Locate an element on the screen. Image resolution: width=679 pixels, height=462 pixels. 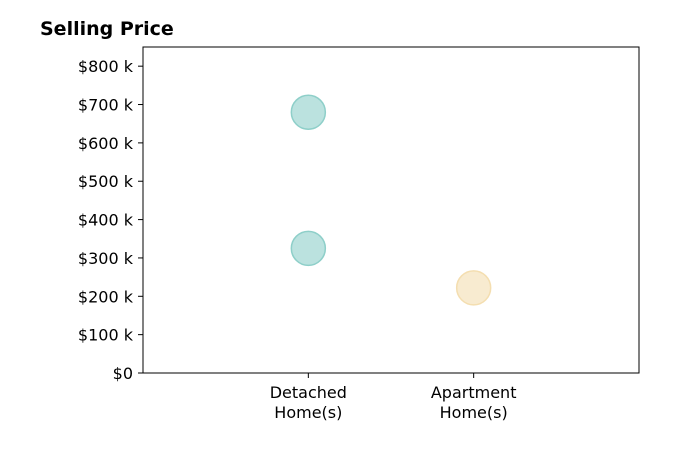
y-tick-label: $800 k is located at coordinates (106, 66).